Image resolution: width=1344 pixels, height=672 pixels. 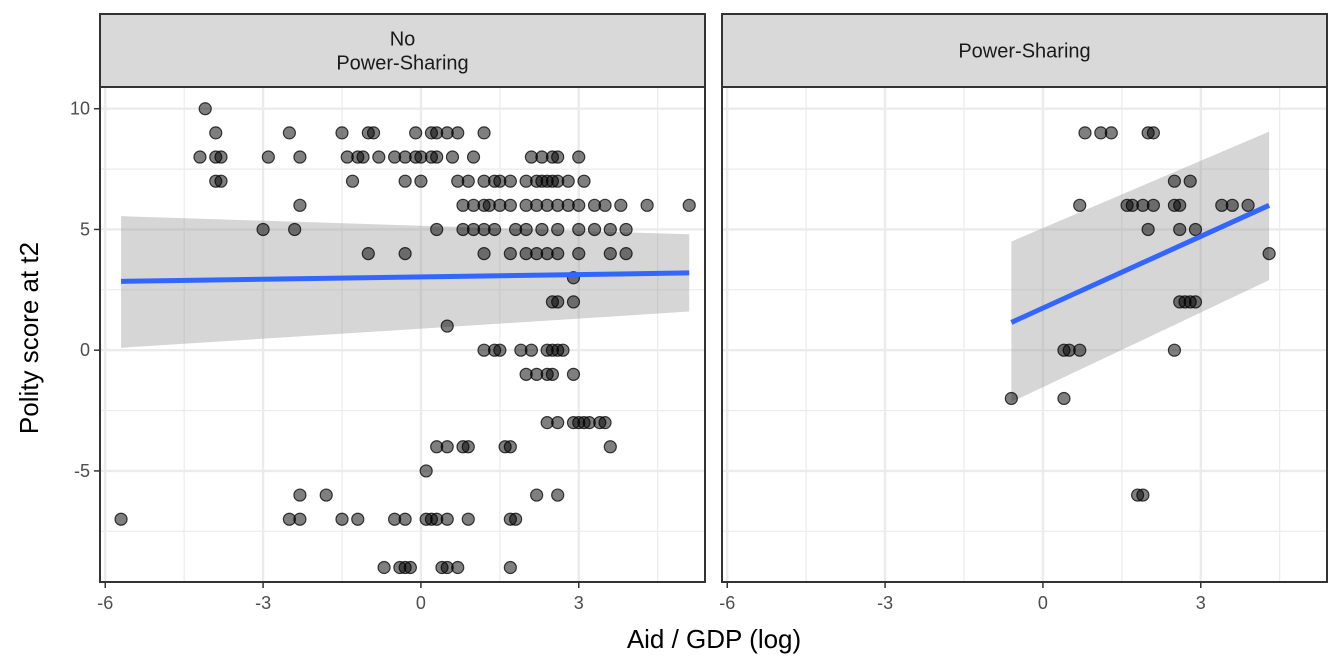 What do you see at coordinates (714, 639) in the screenshot?
I see `x-axis-title: Aid / GDP (log)` at bounding box center [714, 639].